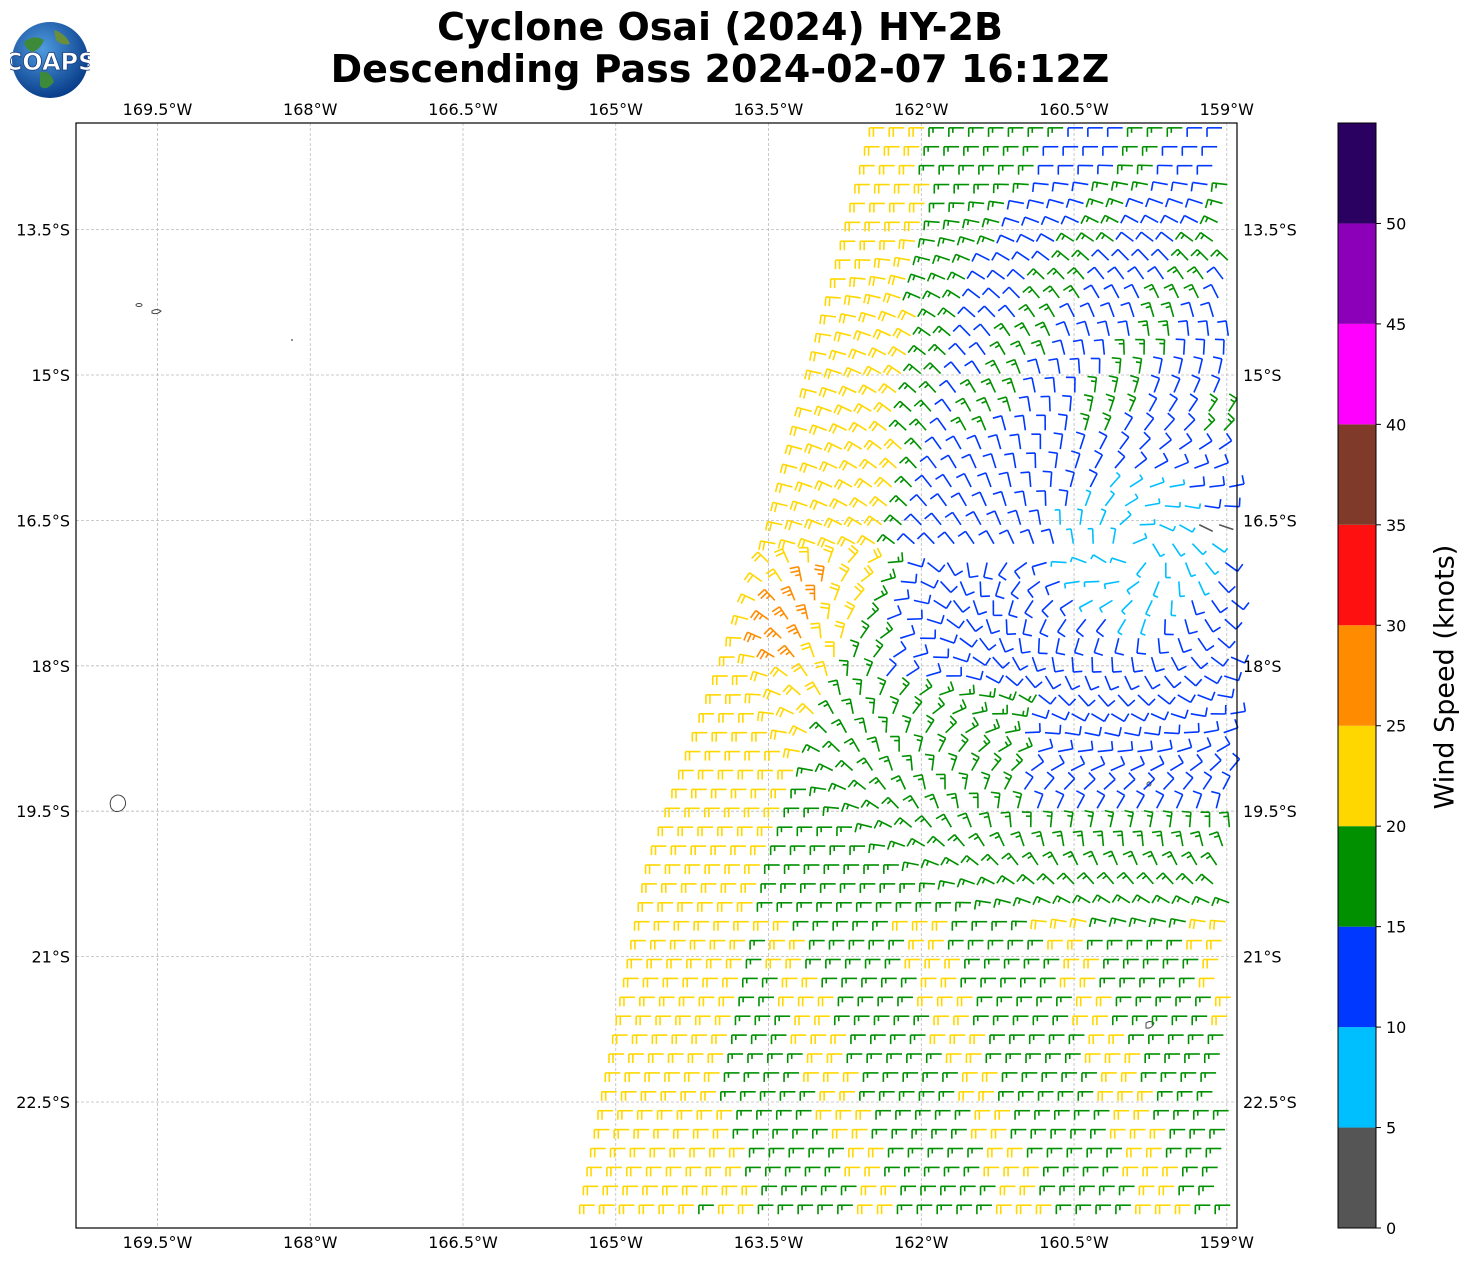 This screenshot has height=1264, width=1475. What do you see at coordinates (1270, 1102) in the screenshot?
I see `lat-tick-label-right: 22.5°S` at bounding box center [1270, 1102].